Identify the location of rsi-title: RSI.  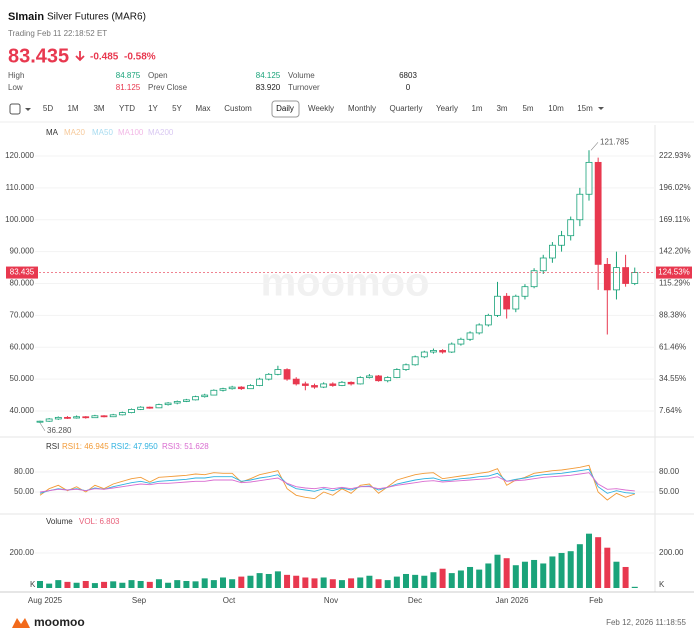
(52, 446).